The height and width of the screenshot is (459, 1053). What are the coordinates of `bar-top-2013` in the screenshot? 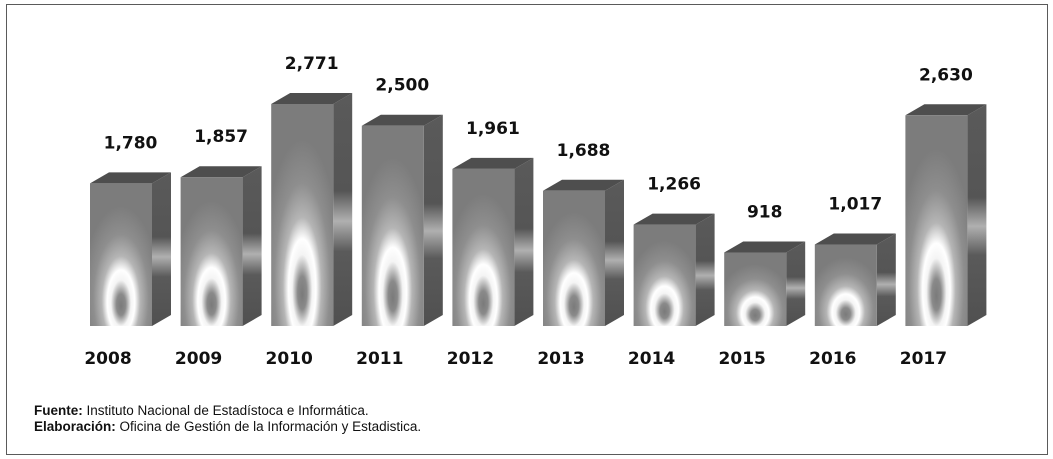 It's located at (583, 185).